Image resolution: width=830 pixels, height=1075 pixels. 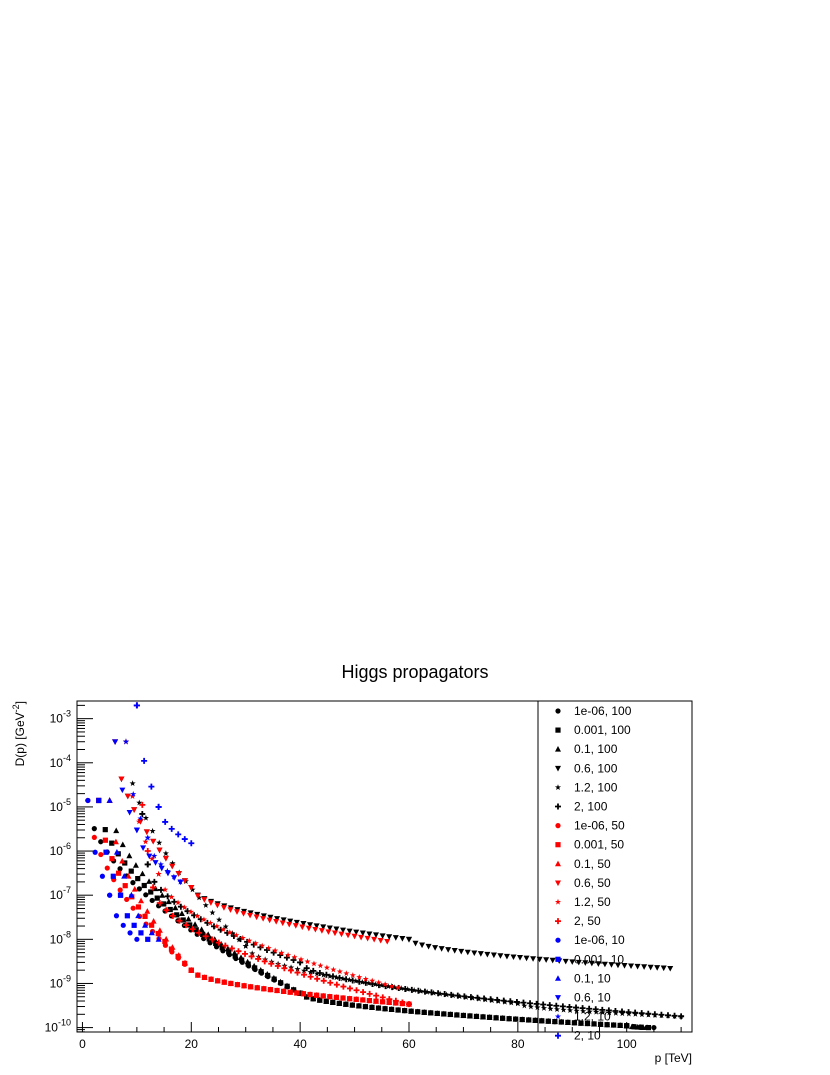 What do you see at coordinates (603, 711) in the screenshot?
I see `legend-label: 1e-06, 100` at bounding box center [603, 711].